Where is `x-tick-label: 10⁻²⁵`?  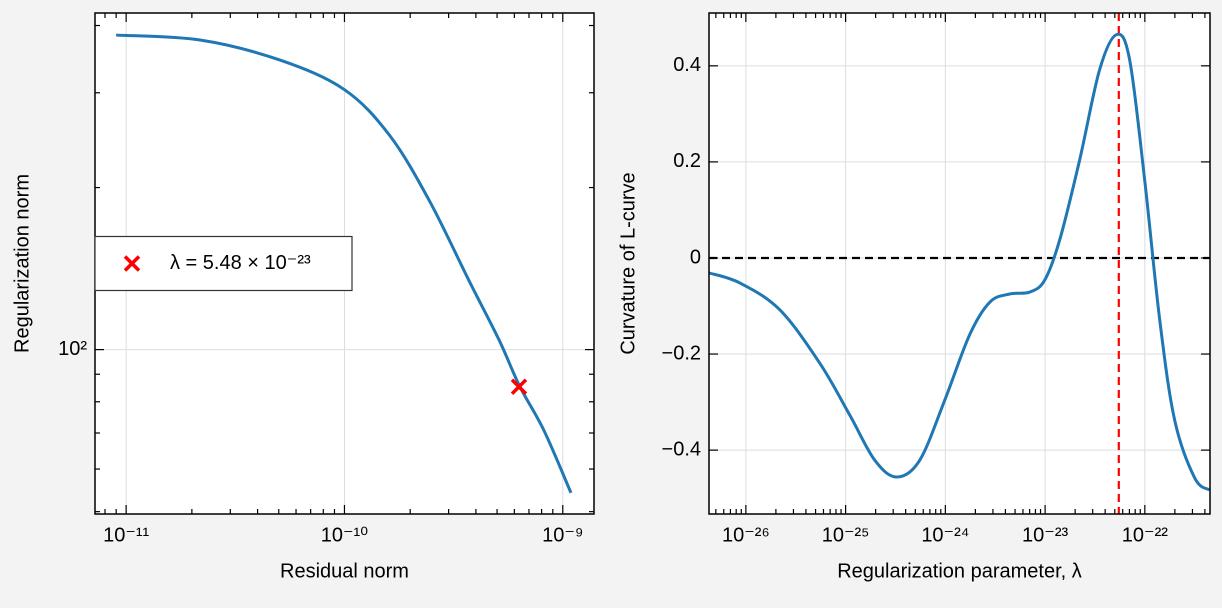 x-tick-label: 10⁻²⁵ is located at coordinates (846, 535).